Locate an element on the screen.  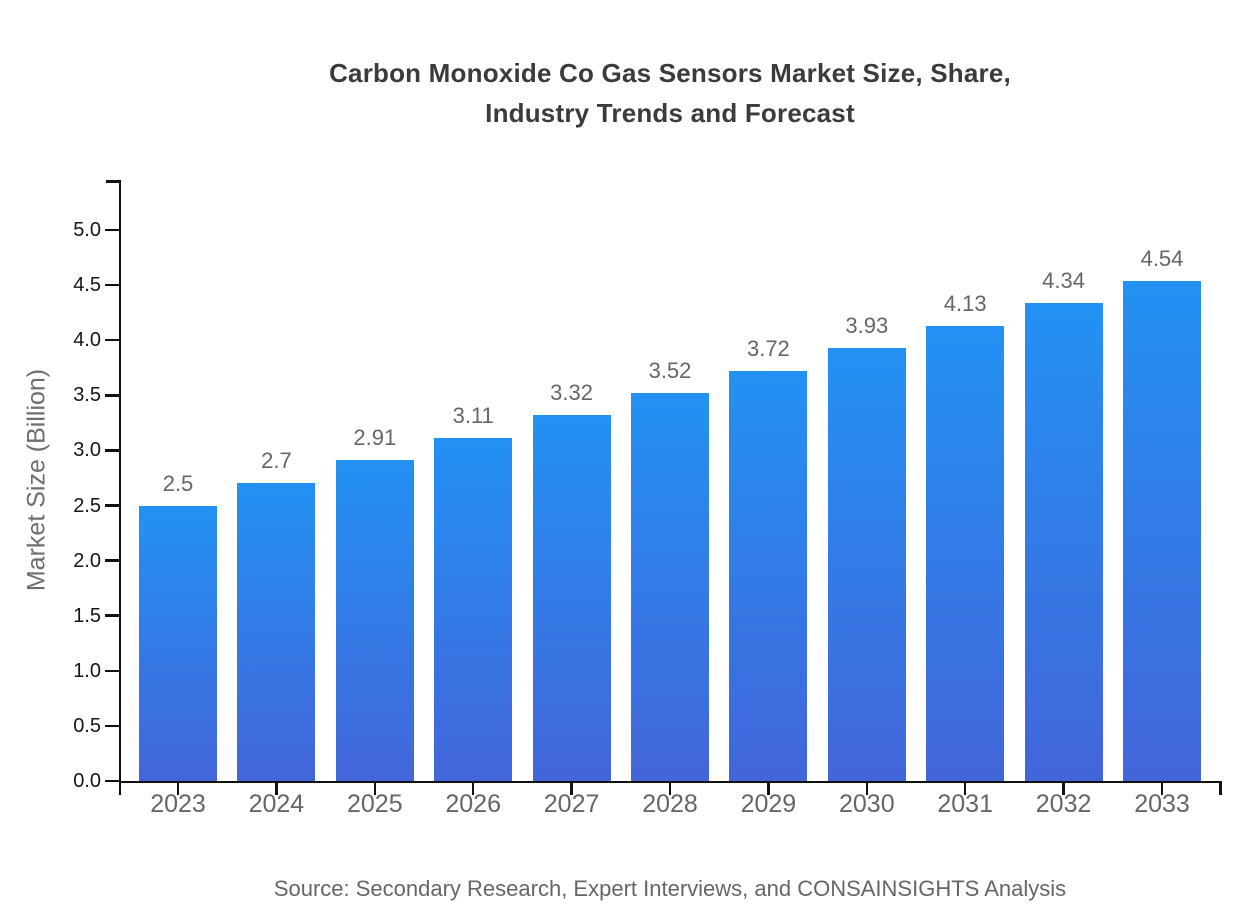
bar-2030 is located at coordinates (866, 564).